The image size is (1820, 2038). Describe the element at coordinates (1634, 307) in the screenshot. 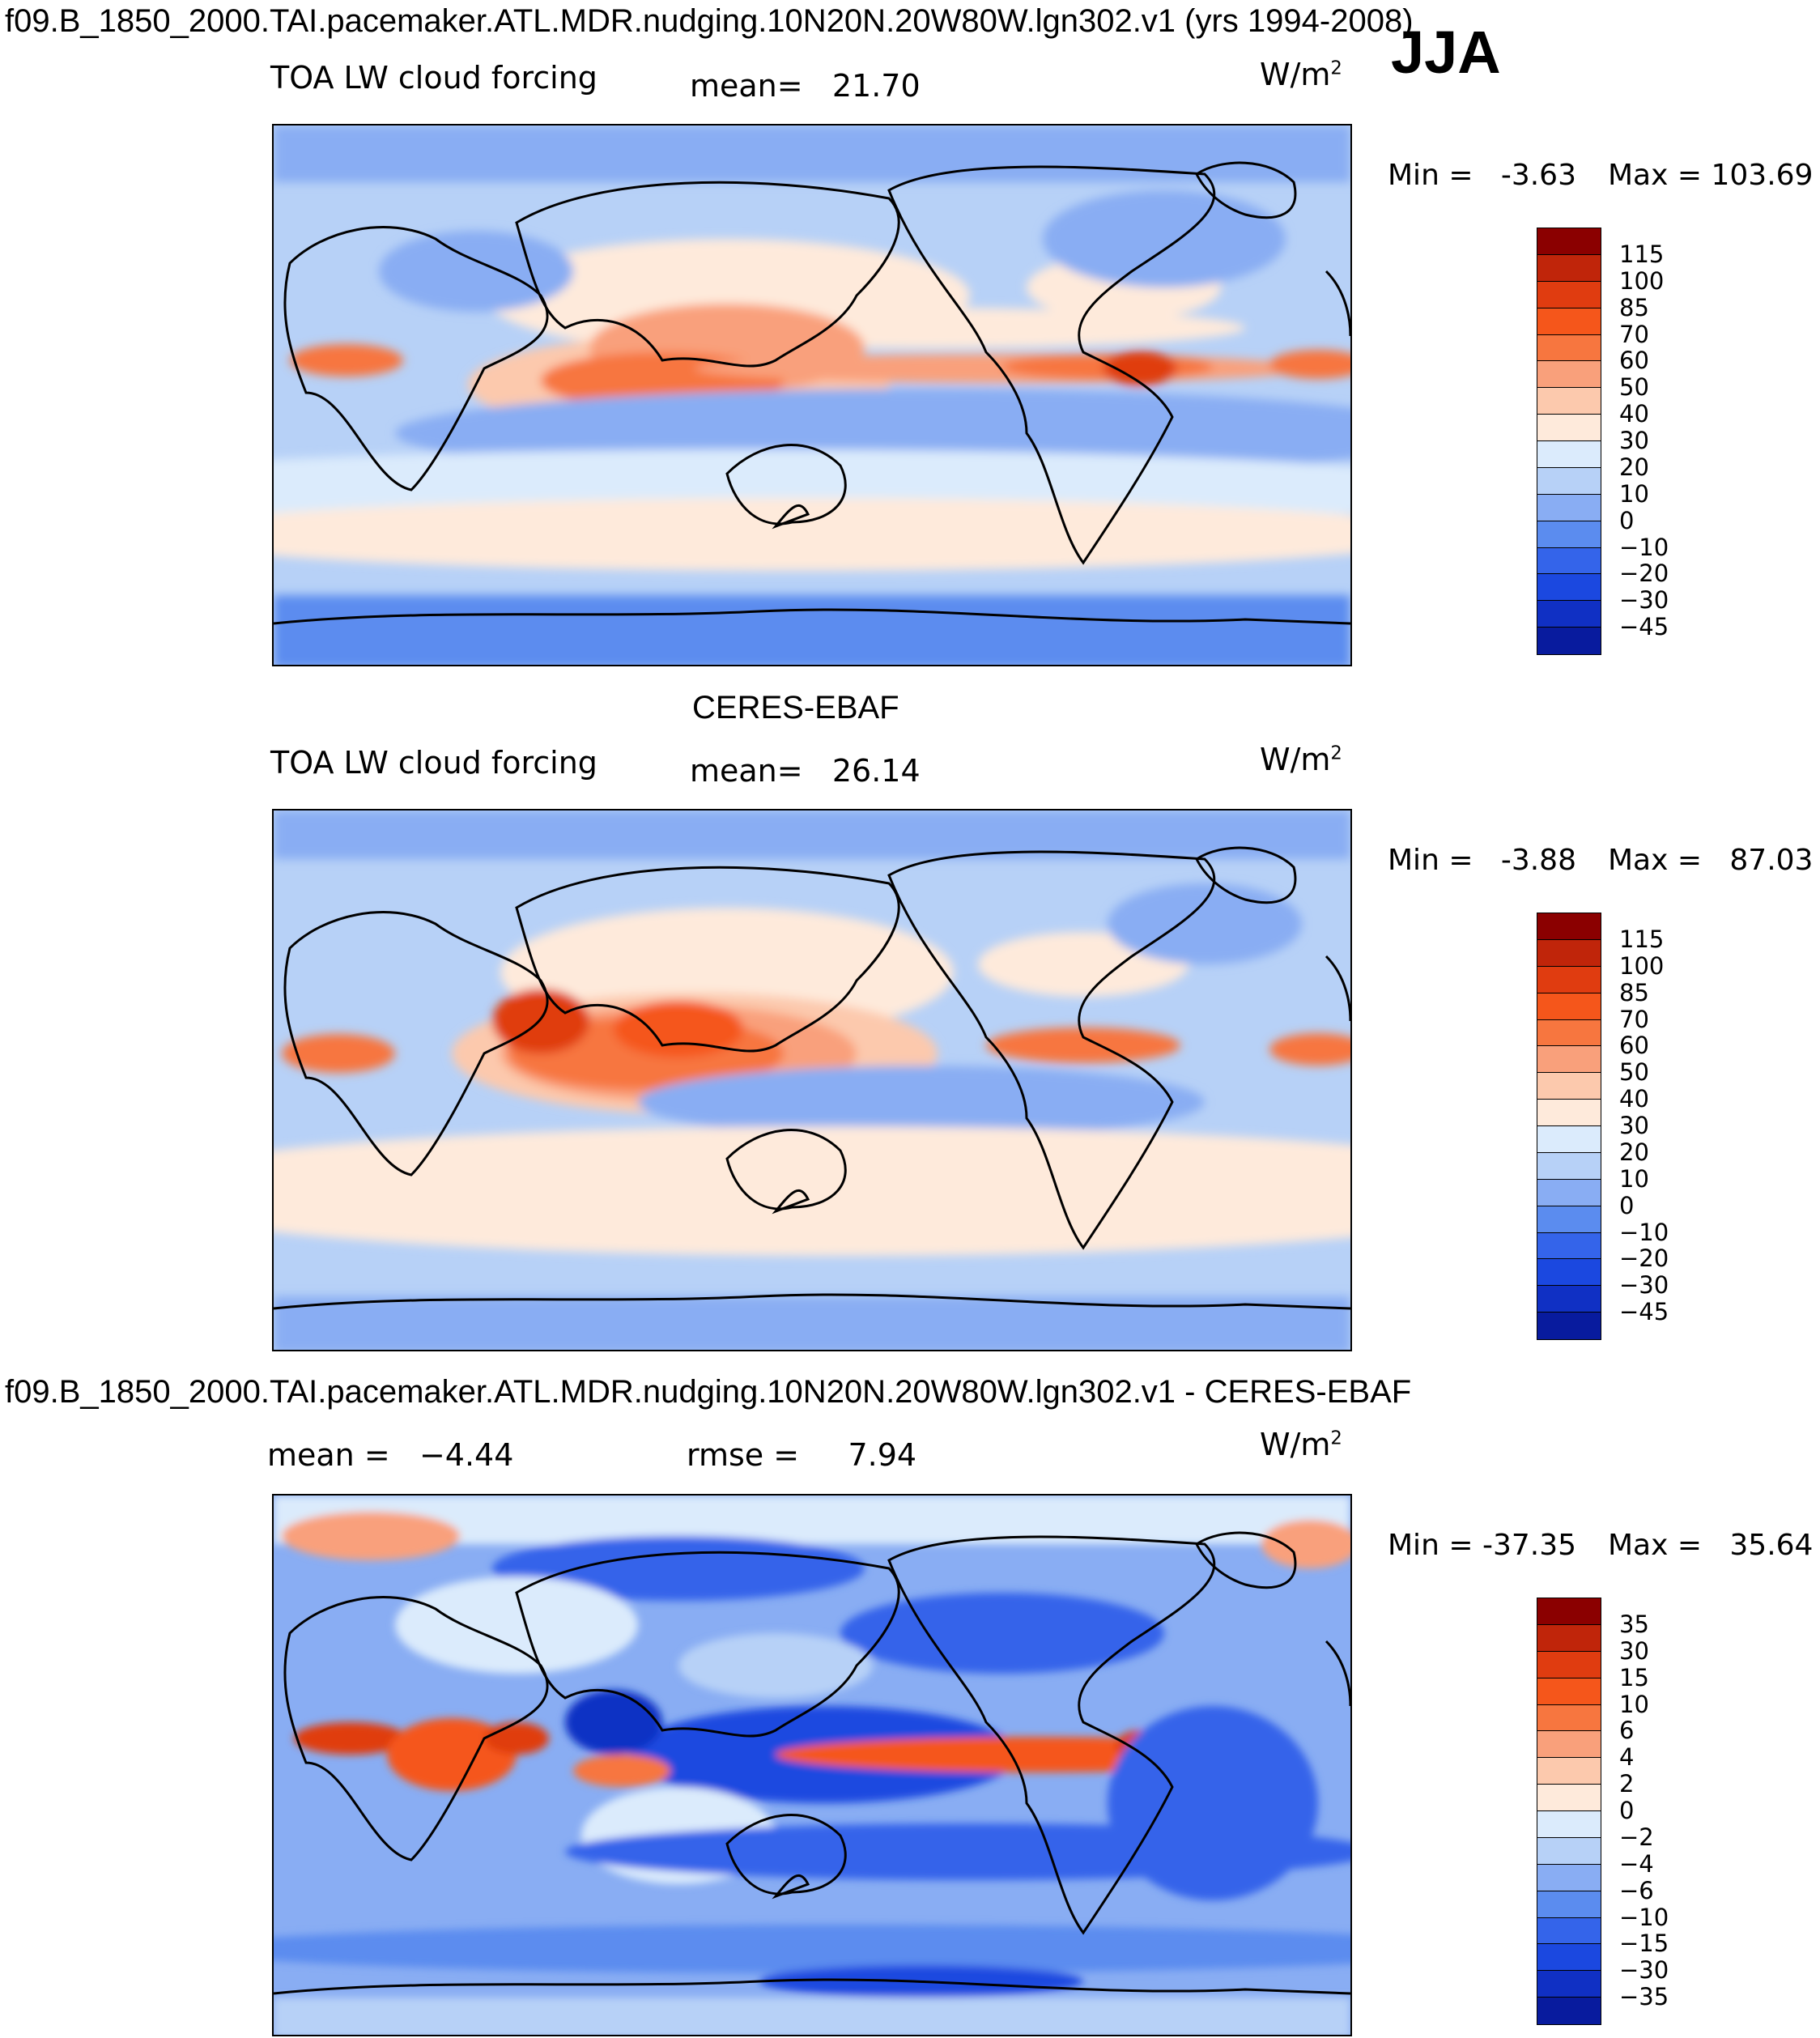

I see `colorbar-label: 85` at that location.